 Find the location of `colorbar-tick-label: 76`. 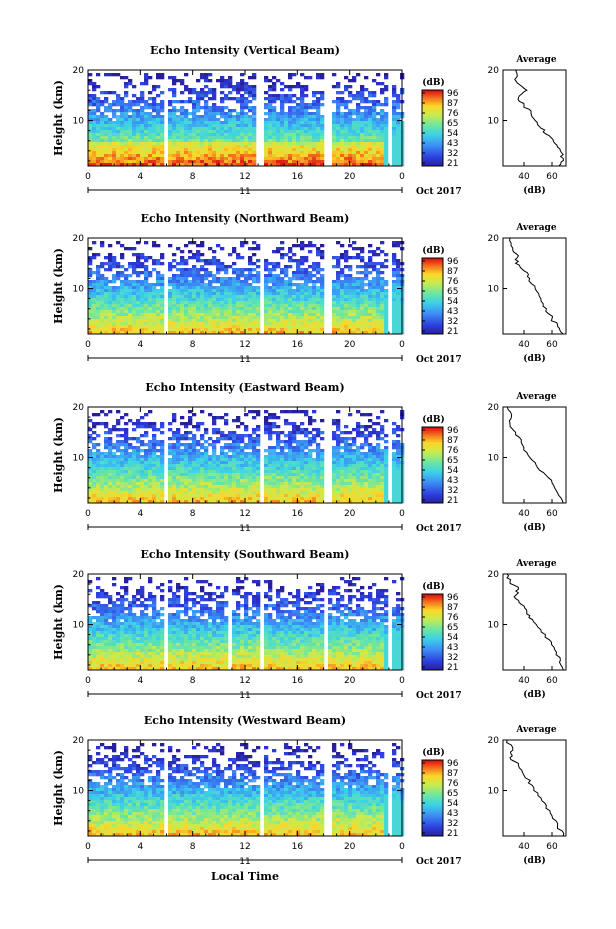

colorbar-tick-label: 76 is located at coordinates (453, 114).